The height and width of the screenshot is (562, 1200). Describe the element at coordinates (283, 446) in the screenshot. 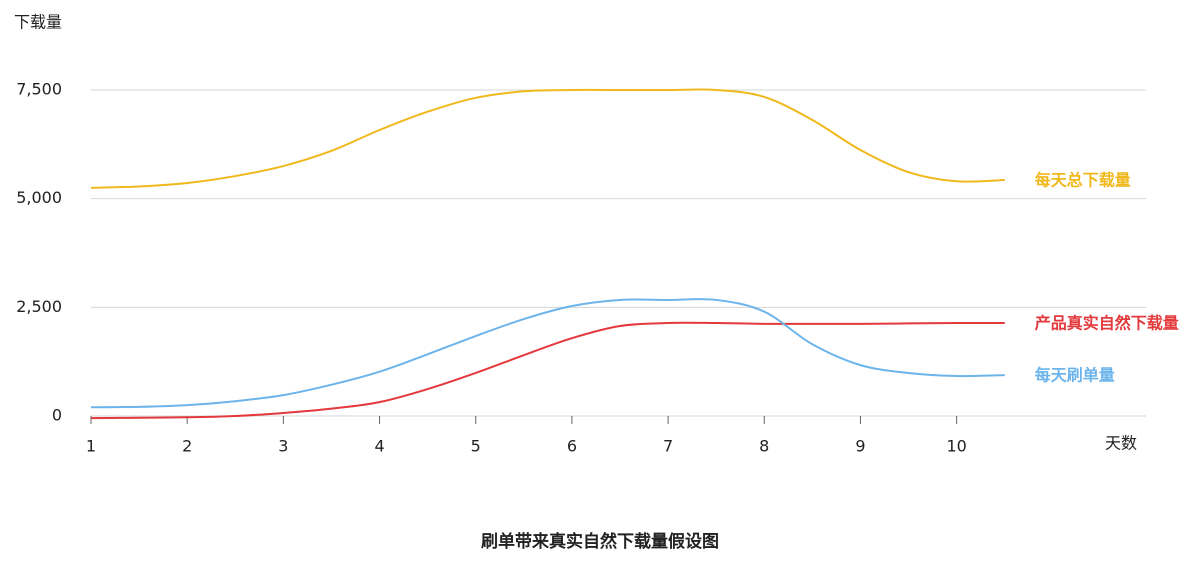

I see `x-tick-label: 3` at that location.